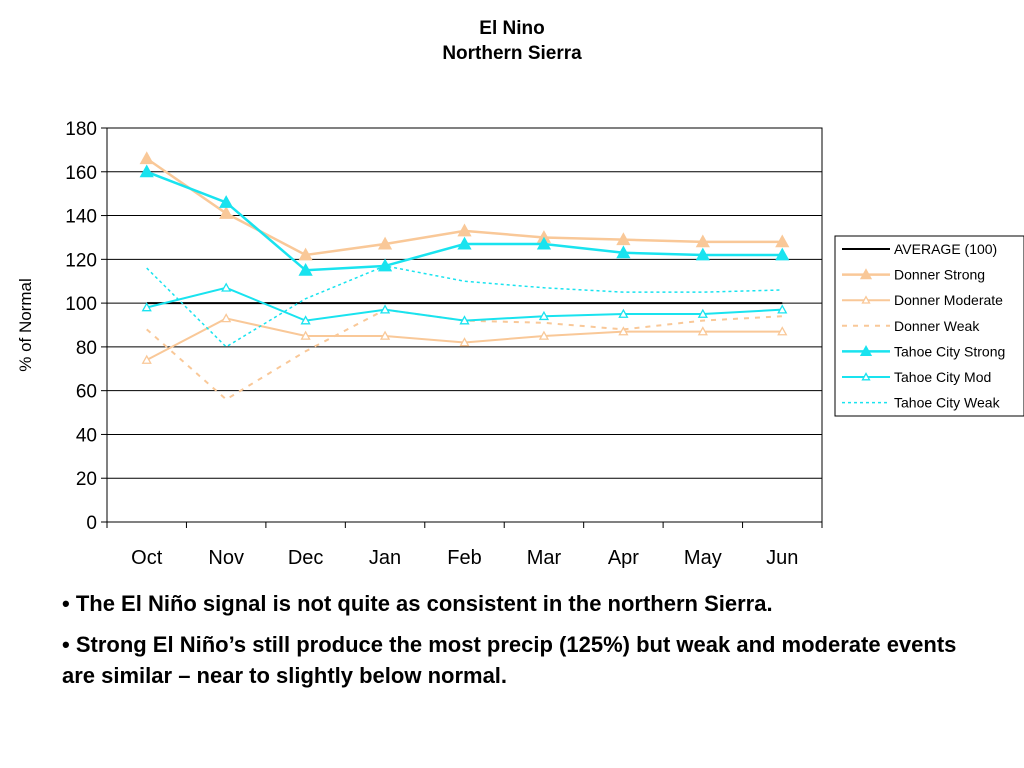  I want to click on legend-marker-tahoe-city-mod, so click(866, 376).